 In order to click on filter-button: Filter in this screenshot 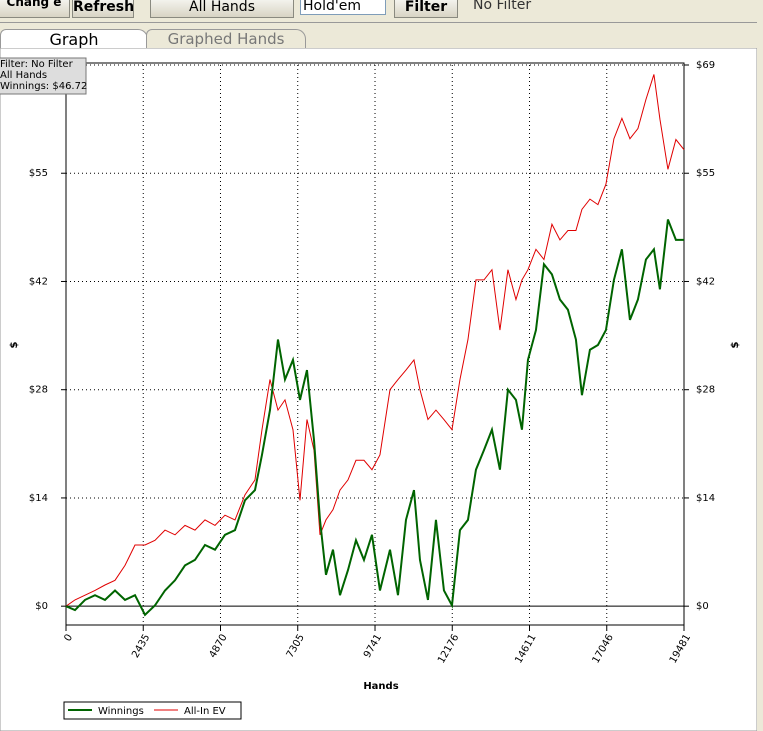, I will do `click(426, 9)`.